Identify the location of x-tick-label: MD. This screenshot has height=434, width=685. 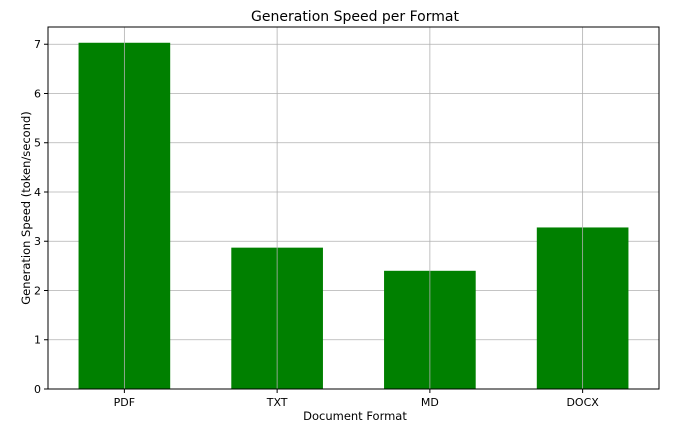
(430, 402).